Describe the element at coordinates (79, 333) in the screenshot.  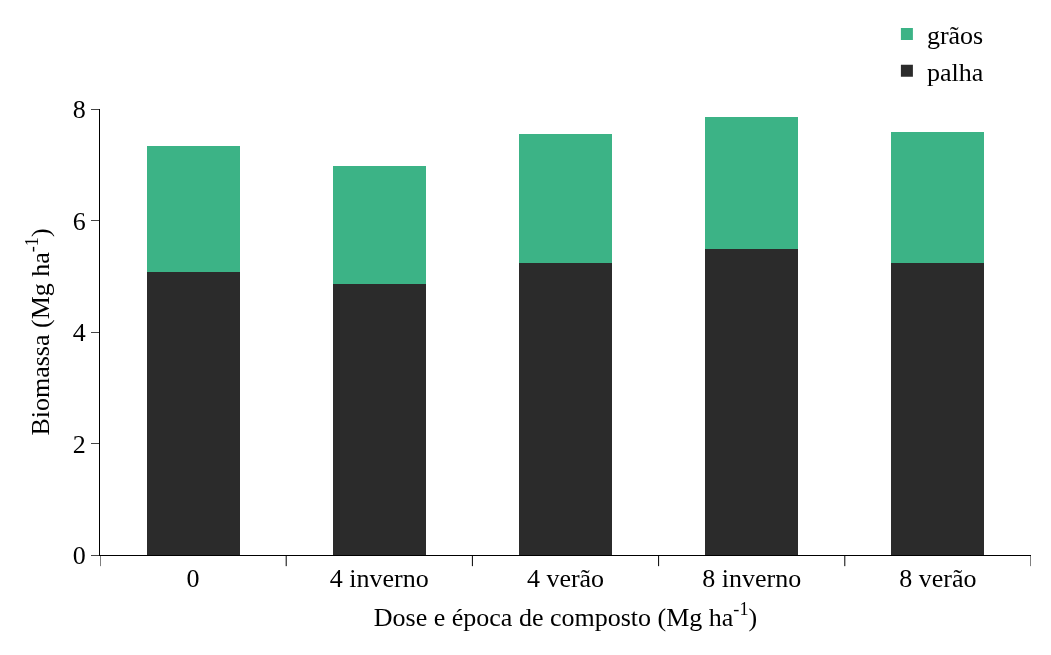
I see `y-tick-label: 4` at that location.